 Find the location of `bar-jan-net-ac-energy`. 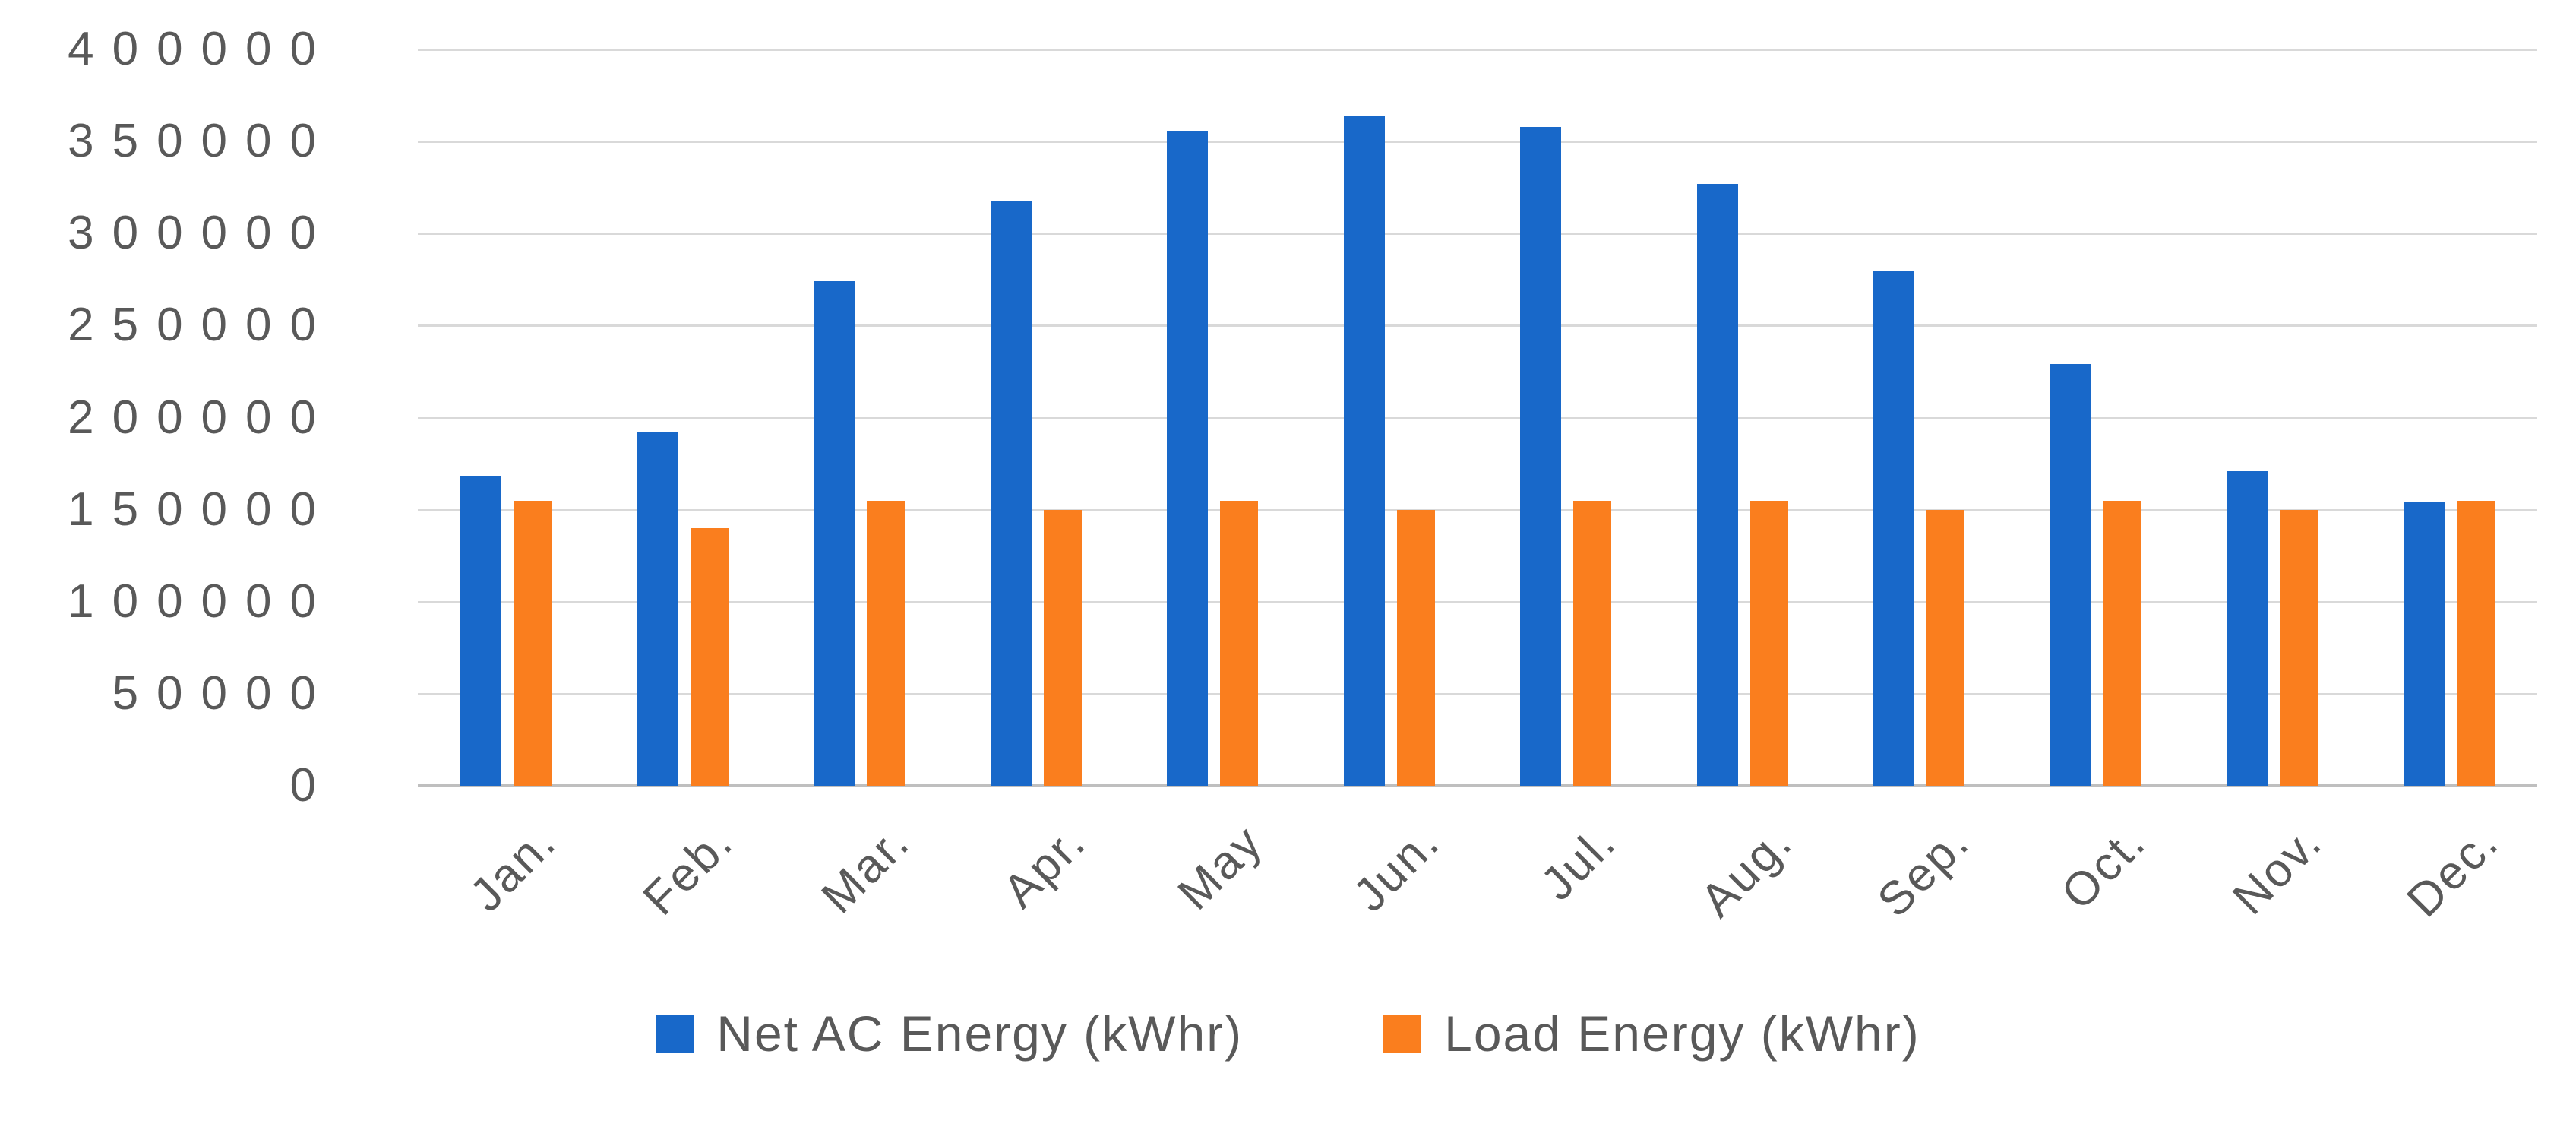

bar-jan-net-ac-energy is located at coordinates (481, 631).